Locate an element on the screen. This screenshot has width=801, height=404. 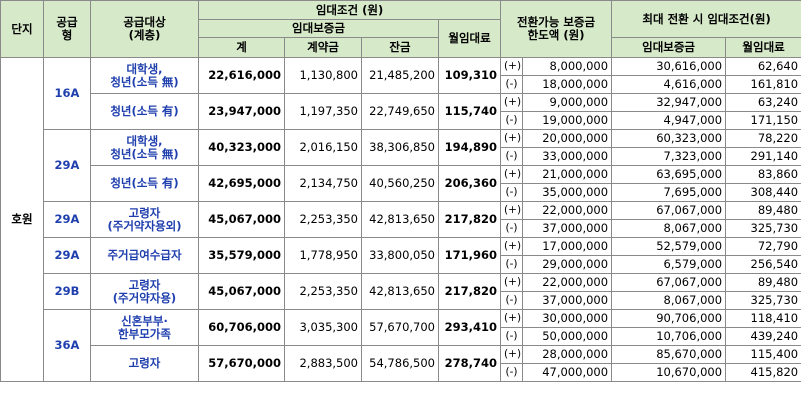
max-deposit: 85,670,000 is located at coordinates (669, 354).